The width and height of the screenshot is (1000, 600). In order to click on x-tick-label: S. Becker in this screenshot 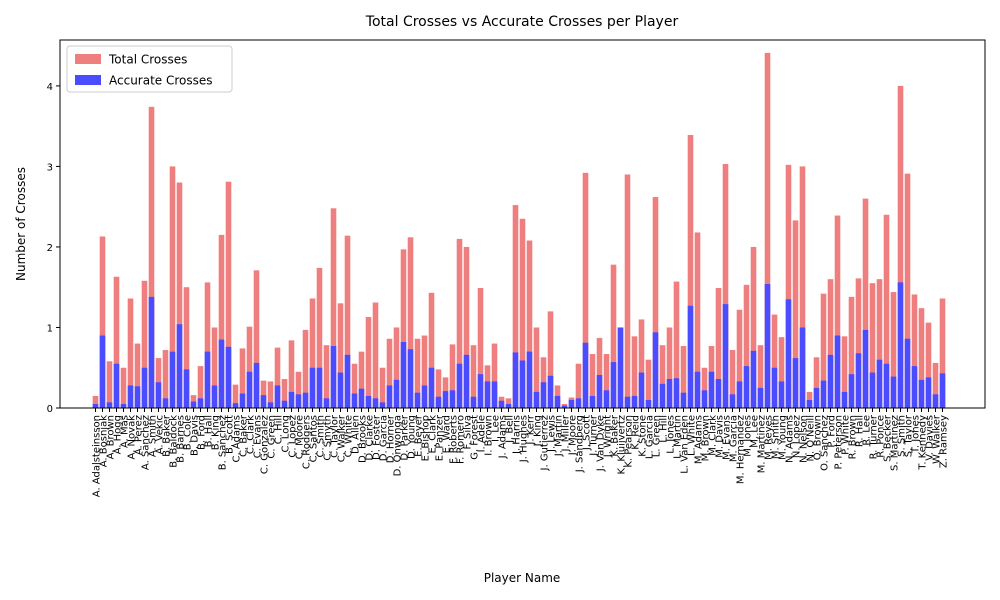, I will do `click(888, 438)`.